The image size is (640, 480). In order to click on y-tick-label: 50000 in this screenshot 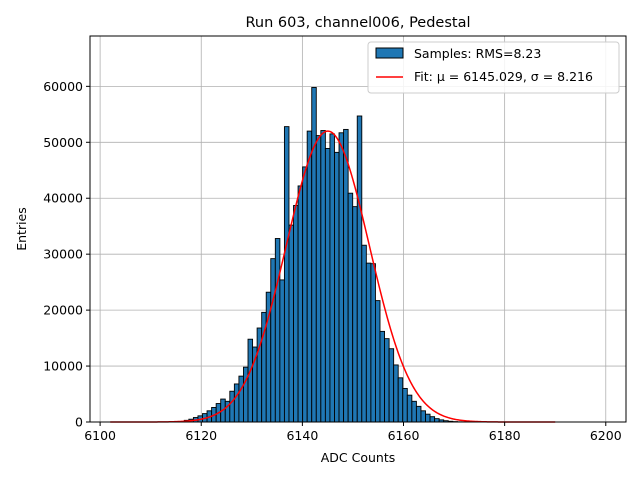, I will do `click(63, 142)`.